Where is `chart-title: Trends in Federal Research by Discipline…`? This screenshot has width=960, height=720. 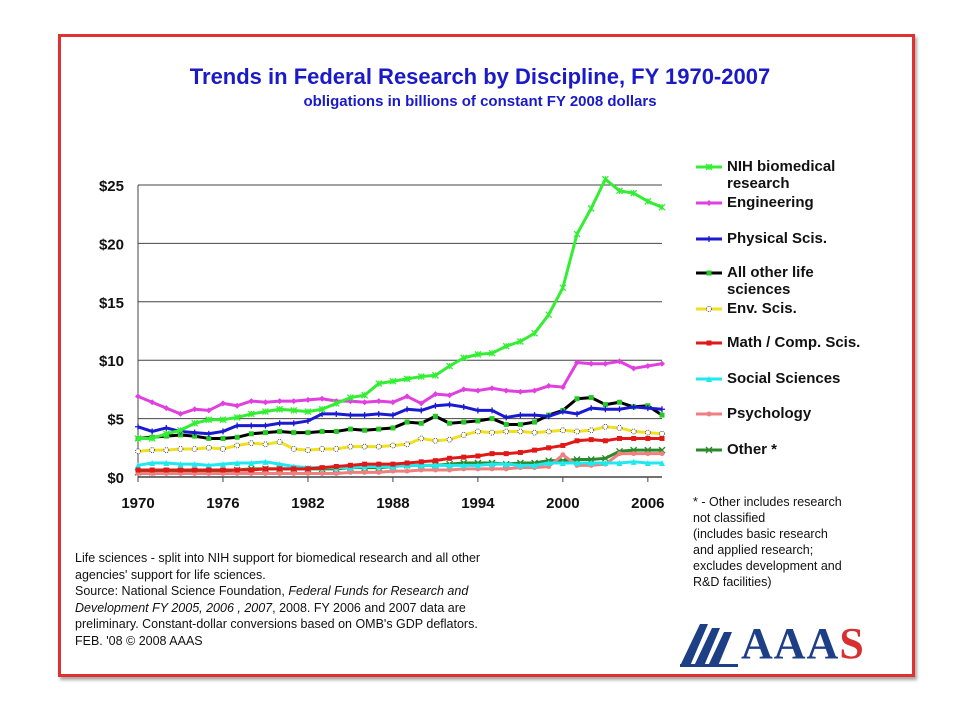
chart-title: Trends in Federal Research by Discipline… is located at coordinates (480, 76).